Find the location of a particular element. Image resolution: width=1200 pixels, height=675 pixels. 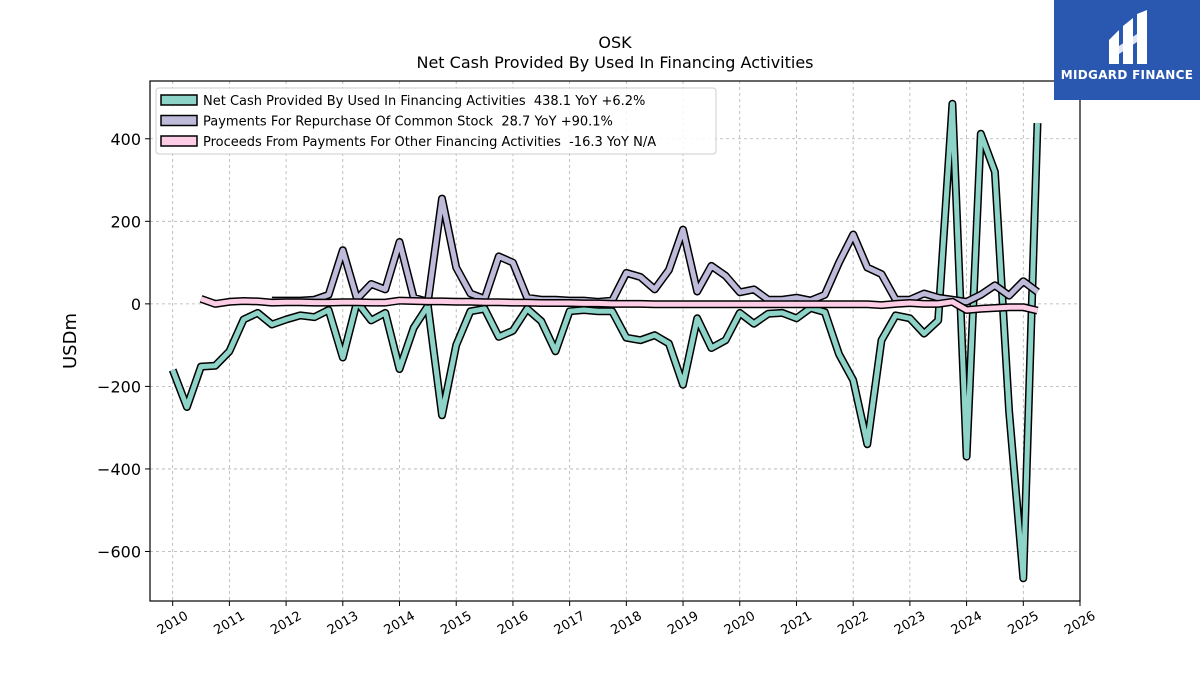

y-axis-label: USDm is located at coordinates (70, 341).